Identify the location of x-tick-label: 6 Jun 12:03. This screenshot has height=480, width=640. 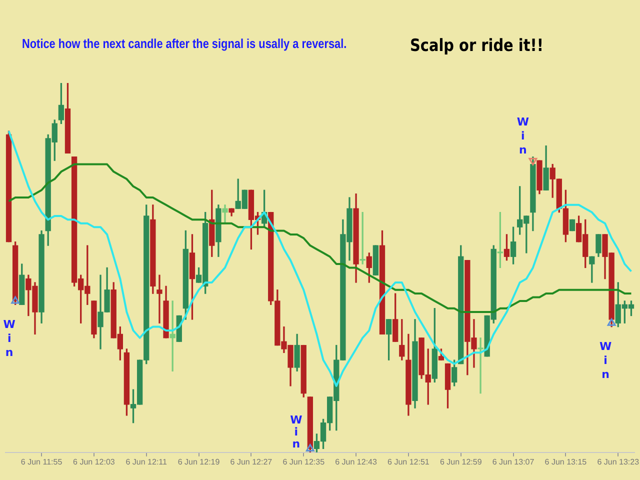
(94, 461).